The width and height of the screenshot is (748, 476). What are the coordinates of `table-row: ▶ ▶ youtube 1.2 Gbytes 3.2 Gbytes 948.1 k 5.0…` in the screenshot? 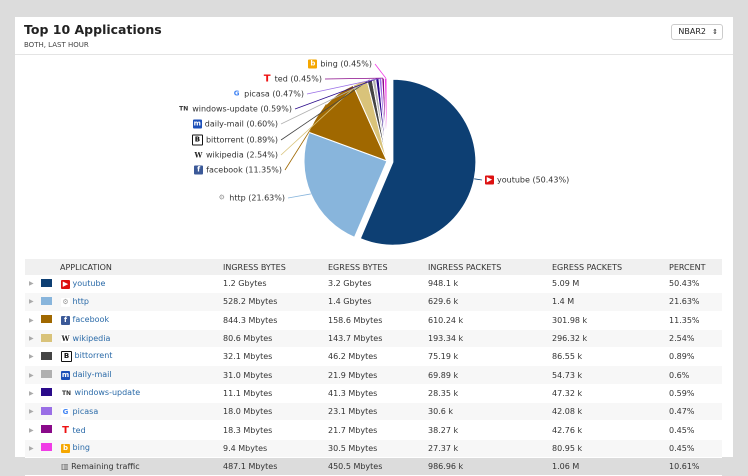 It's located at (373, 284).